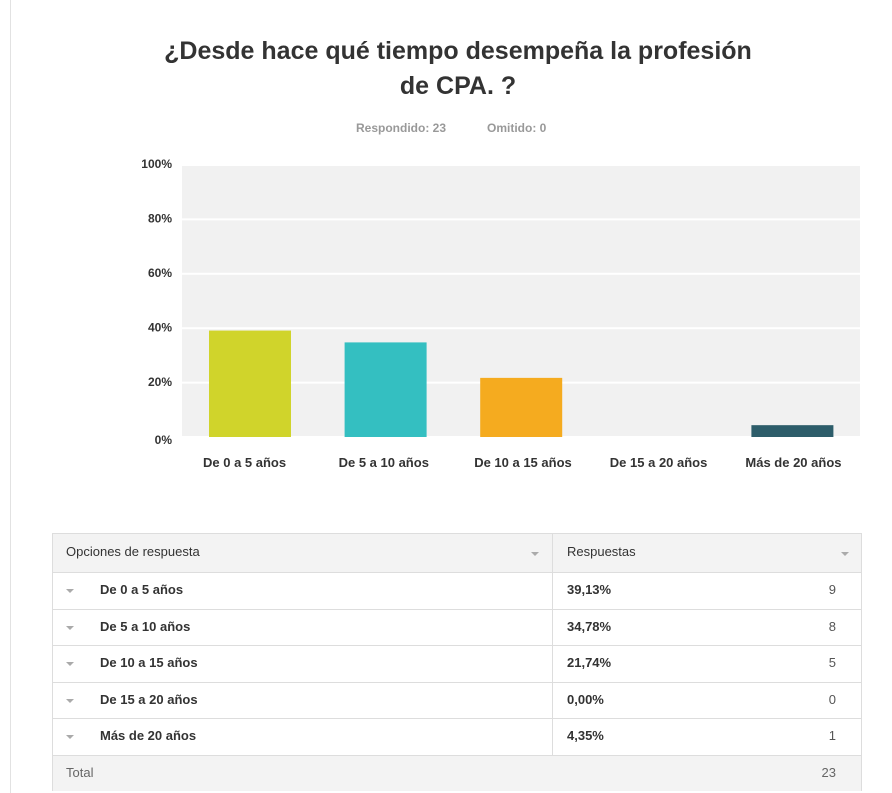  I want to click on count: 1, so click(832, 736).